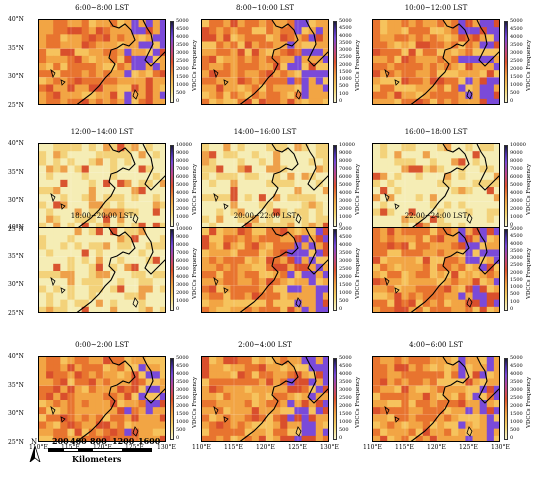 Image resolution: width=550 pixels, height=495 pixels. I want to click on longitude-label: 120°E, so click(265, 447).